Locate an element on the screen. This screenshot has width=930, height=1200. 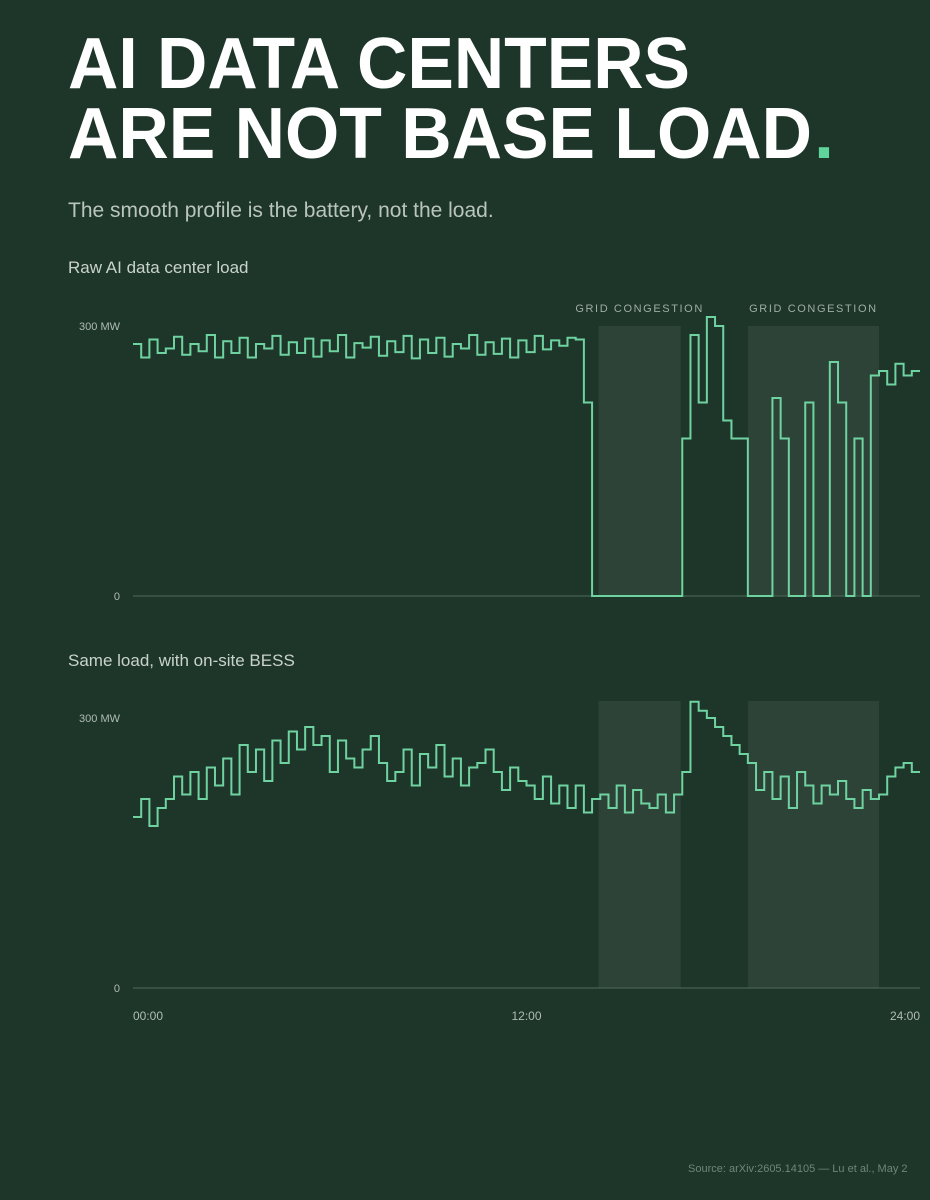
title-period: . is located at coordinates (824, 134).